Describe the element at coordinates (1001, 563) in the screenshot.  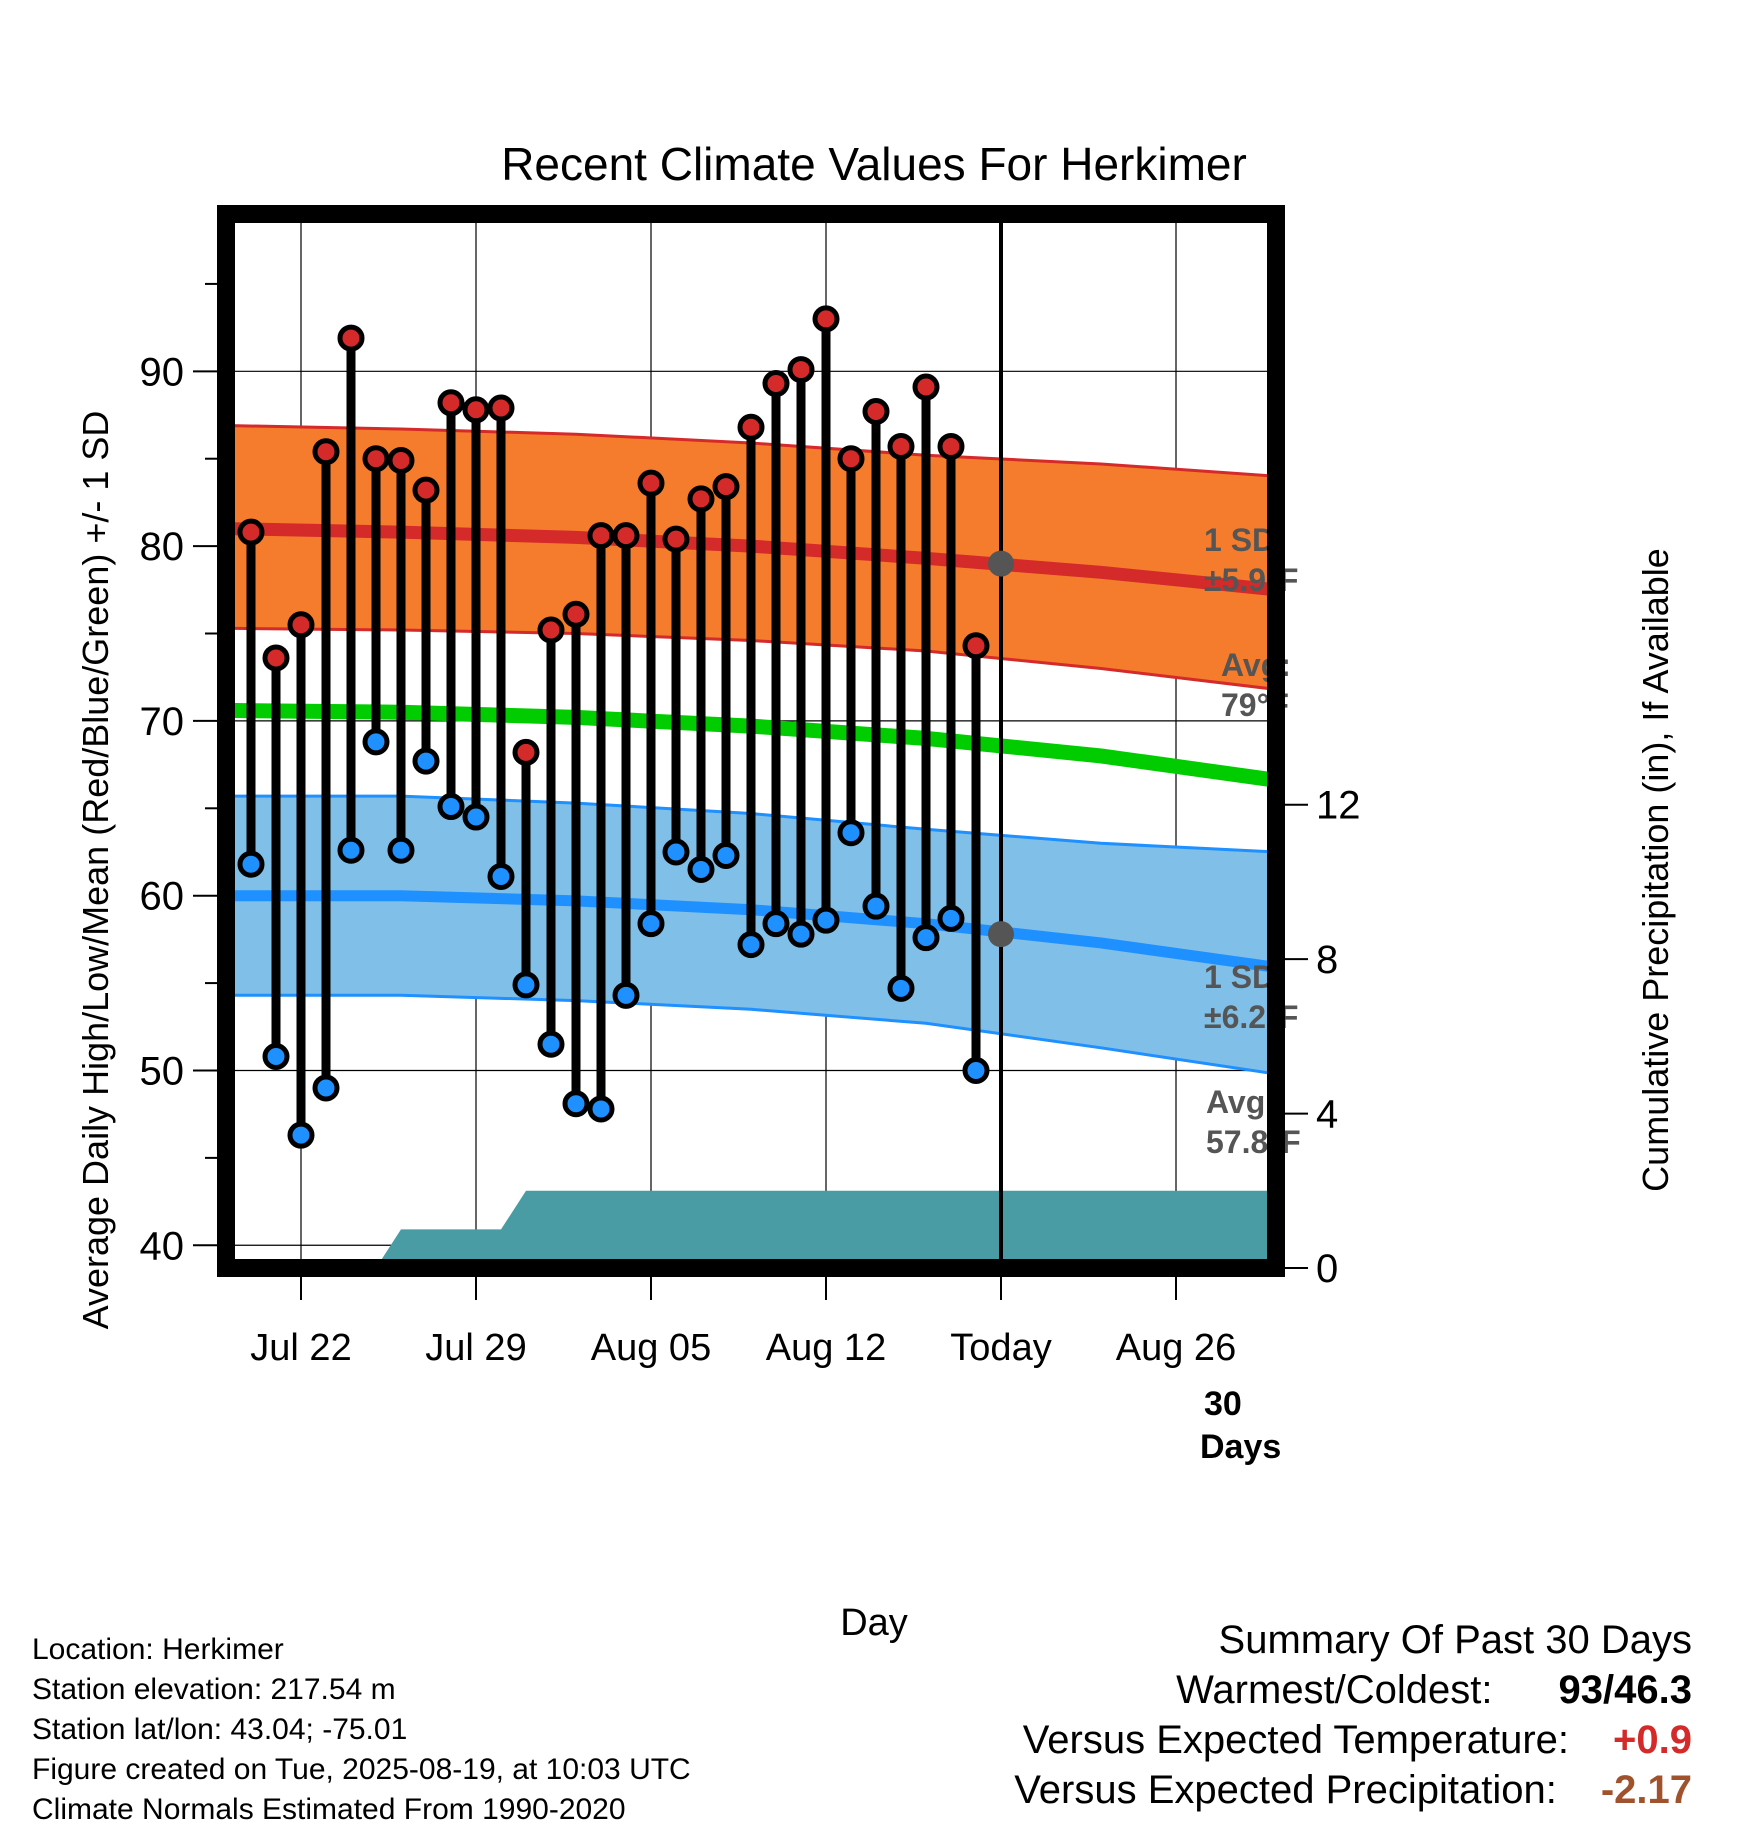
I see `today-high-avg-marker` at that location.